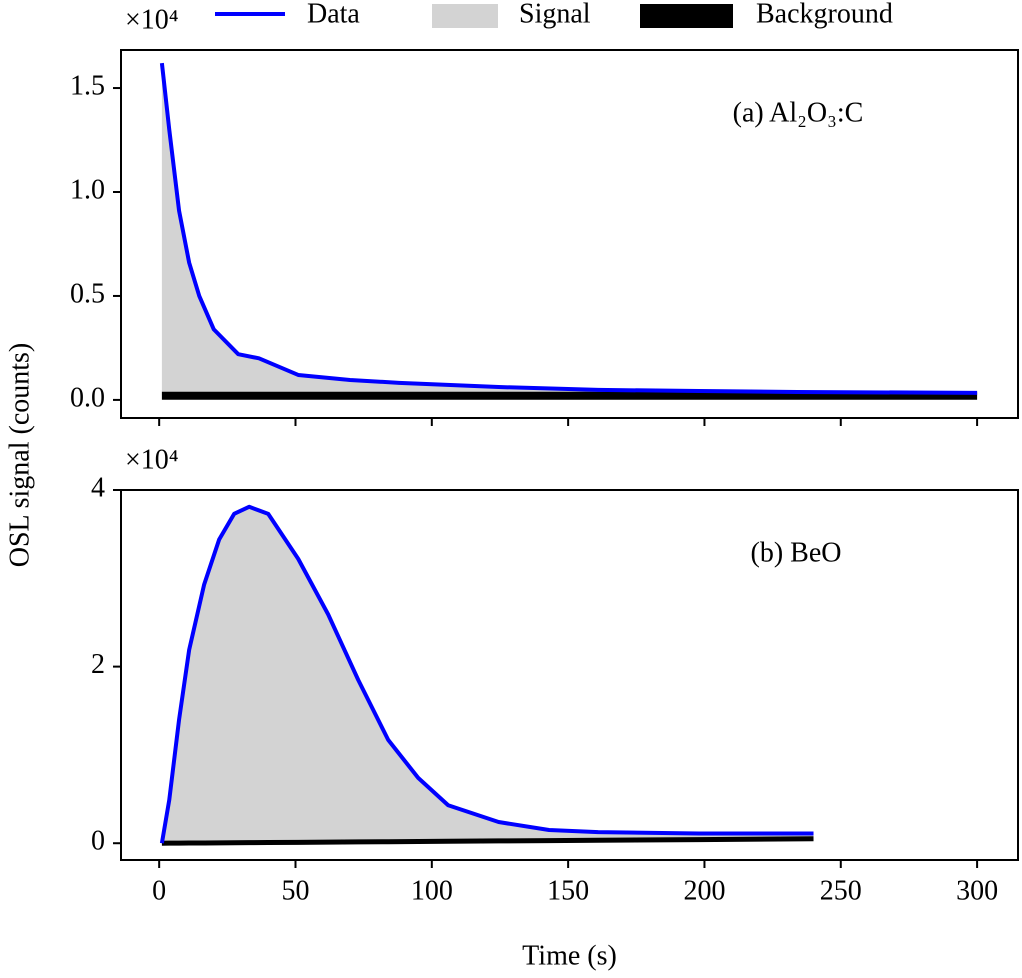 The image size is (1022, 978). What do you see at coordinates (19, 455) in the screenshot?
I see `y-axis-label: OSL signal (counts)` at bounding box center [19, 455].